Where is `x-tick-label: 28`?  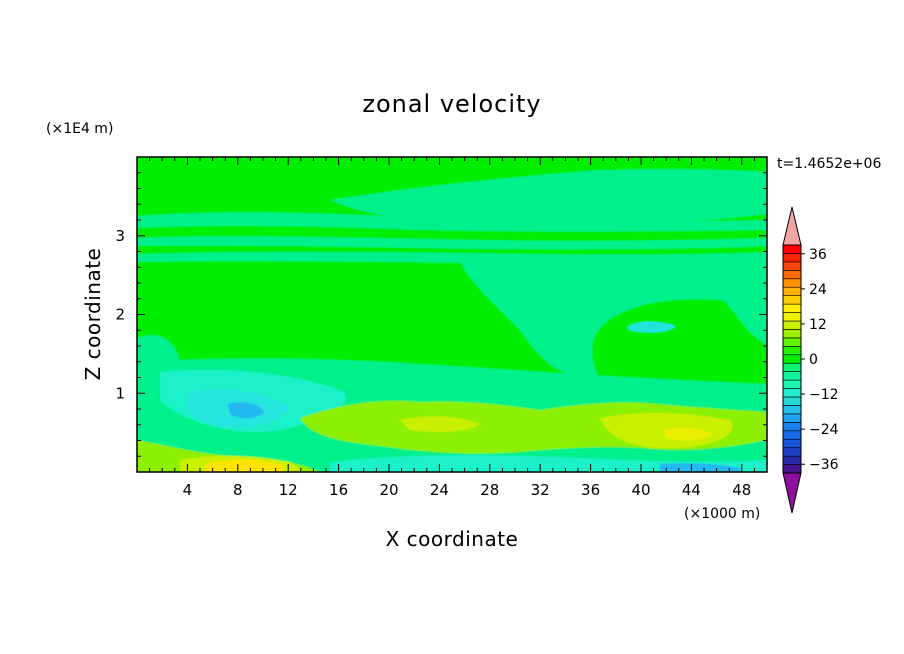
x-tick-label: 28 is located at coordinates (489, 490).